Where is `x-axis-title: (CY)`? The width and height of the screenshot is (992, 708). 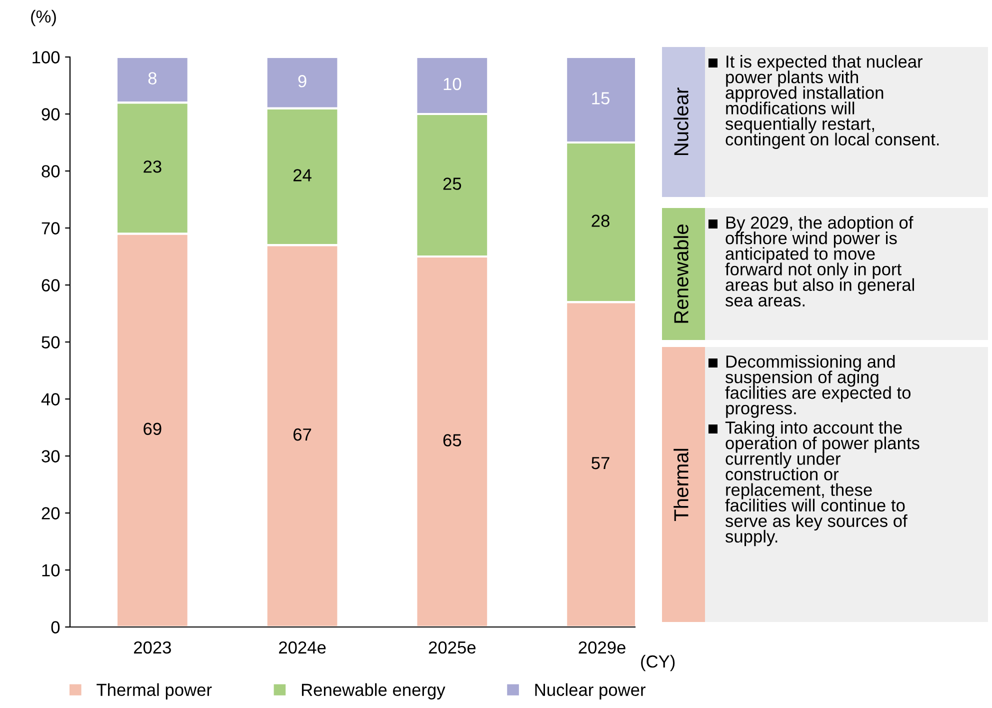
x-axis-title: (CY) is located at coordinates (658, 663).